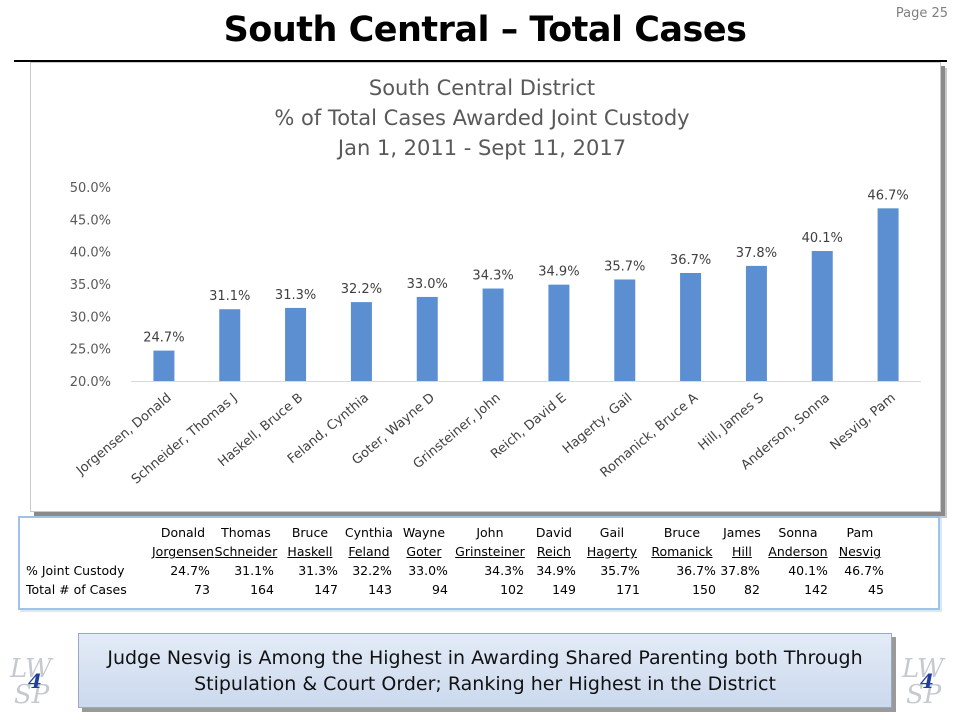 The height and width of the screenshot is (720, 960). I want to click on bar-value-label: 34.9%, so click(558, 272).